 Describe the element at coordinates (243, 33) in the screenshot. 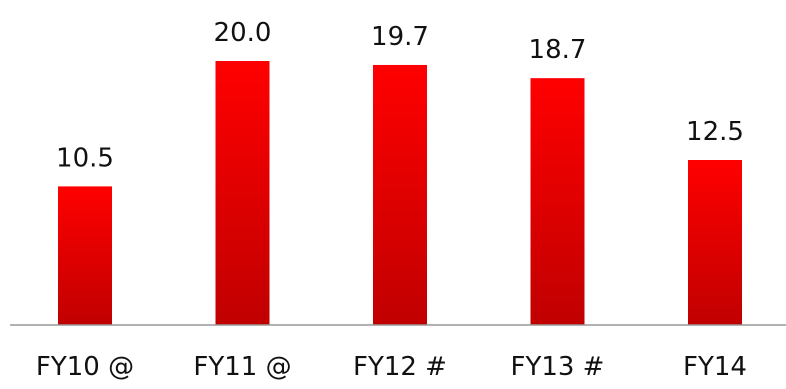

I see `data-label-2: 20.0` at that location.